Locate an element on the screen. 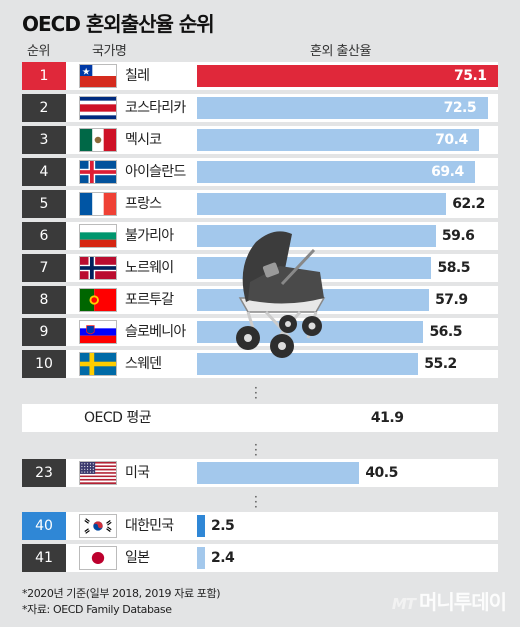 This screenshot has width=520, height=627. france-flag-icon is located at coordinates (98, 204).